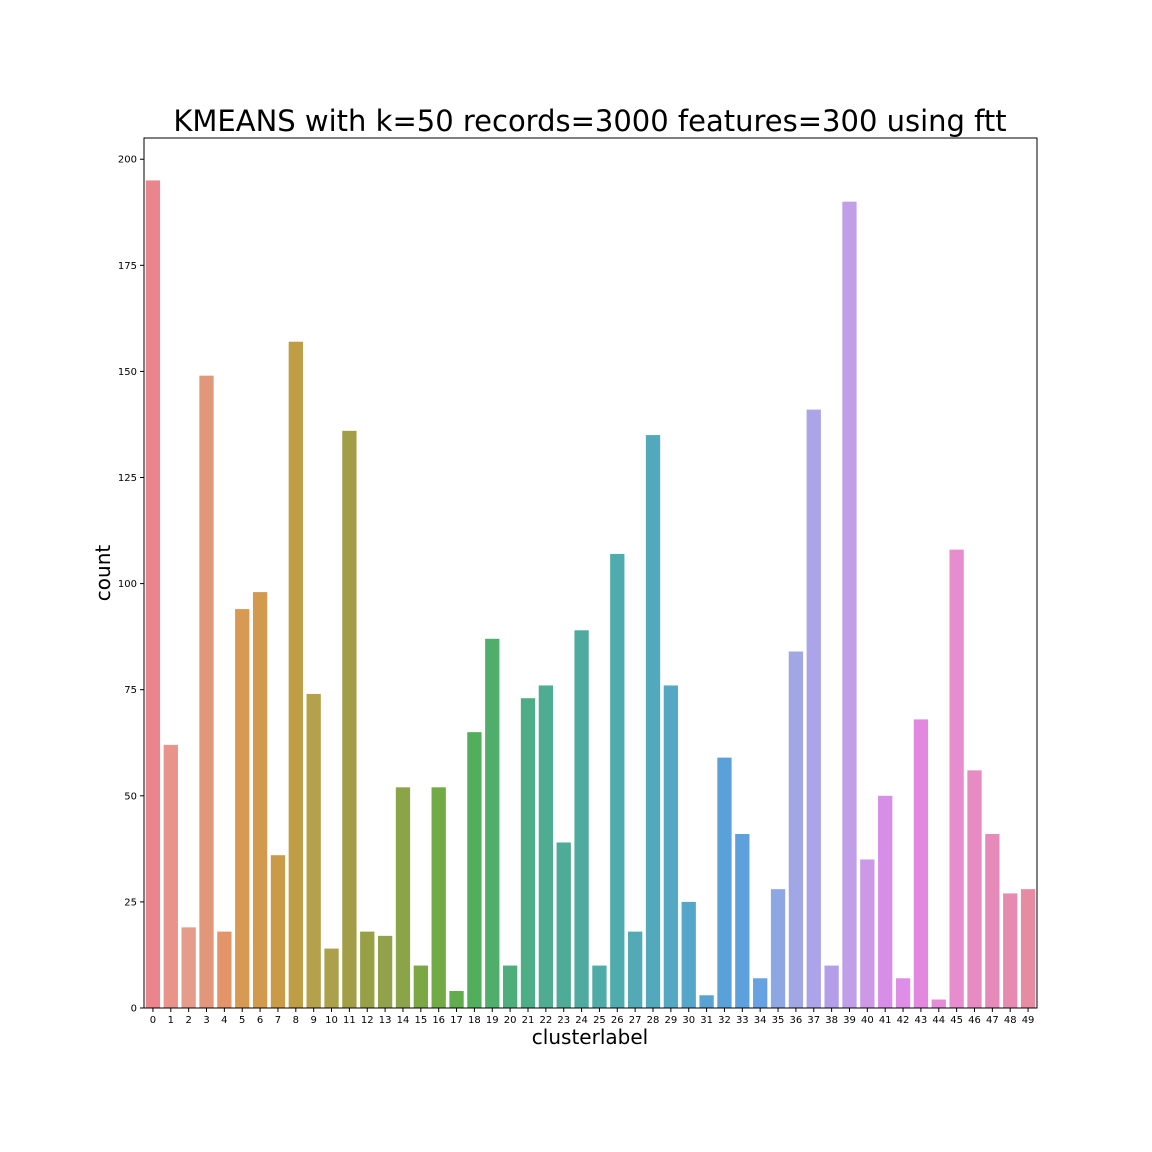 This screenshot has width=1152, height=1152. I want to click on x-tick-label: 32, so click(724, 1020).